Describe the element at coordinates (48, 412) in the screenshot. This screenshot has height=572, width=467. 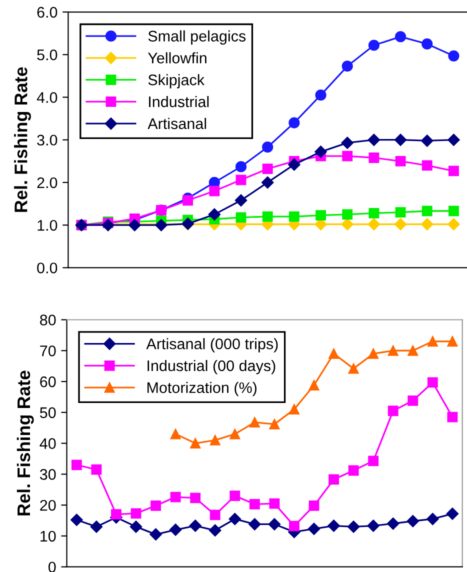
I see `y-tick-label: 50` at that location.